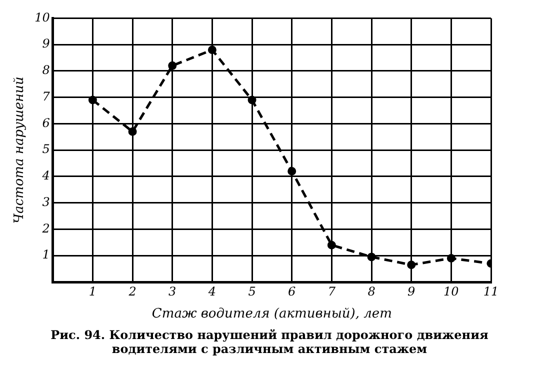 The image size is (539, 382). I want to click on y-tick-label: 5, so click(46, 149).